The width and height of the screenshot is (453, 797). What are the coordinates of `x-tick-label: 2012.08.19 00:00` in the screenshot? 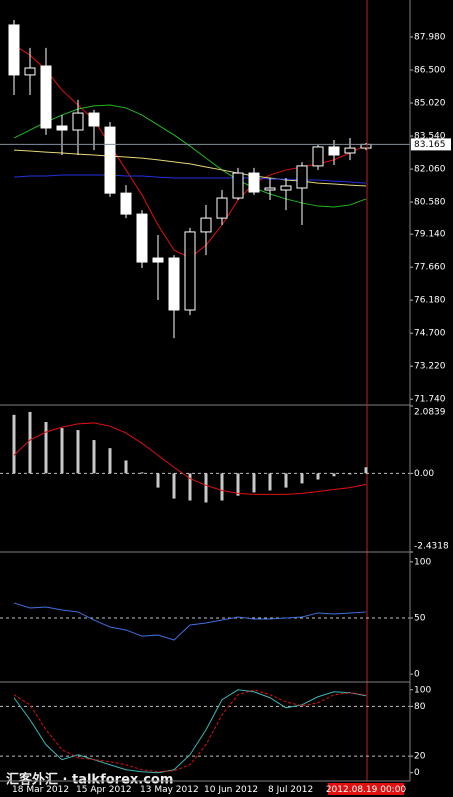 It's located at (366, 790).